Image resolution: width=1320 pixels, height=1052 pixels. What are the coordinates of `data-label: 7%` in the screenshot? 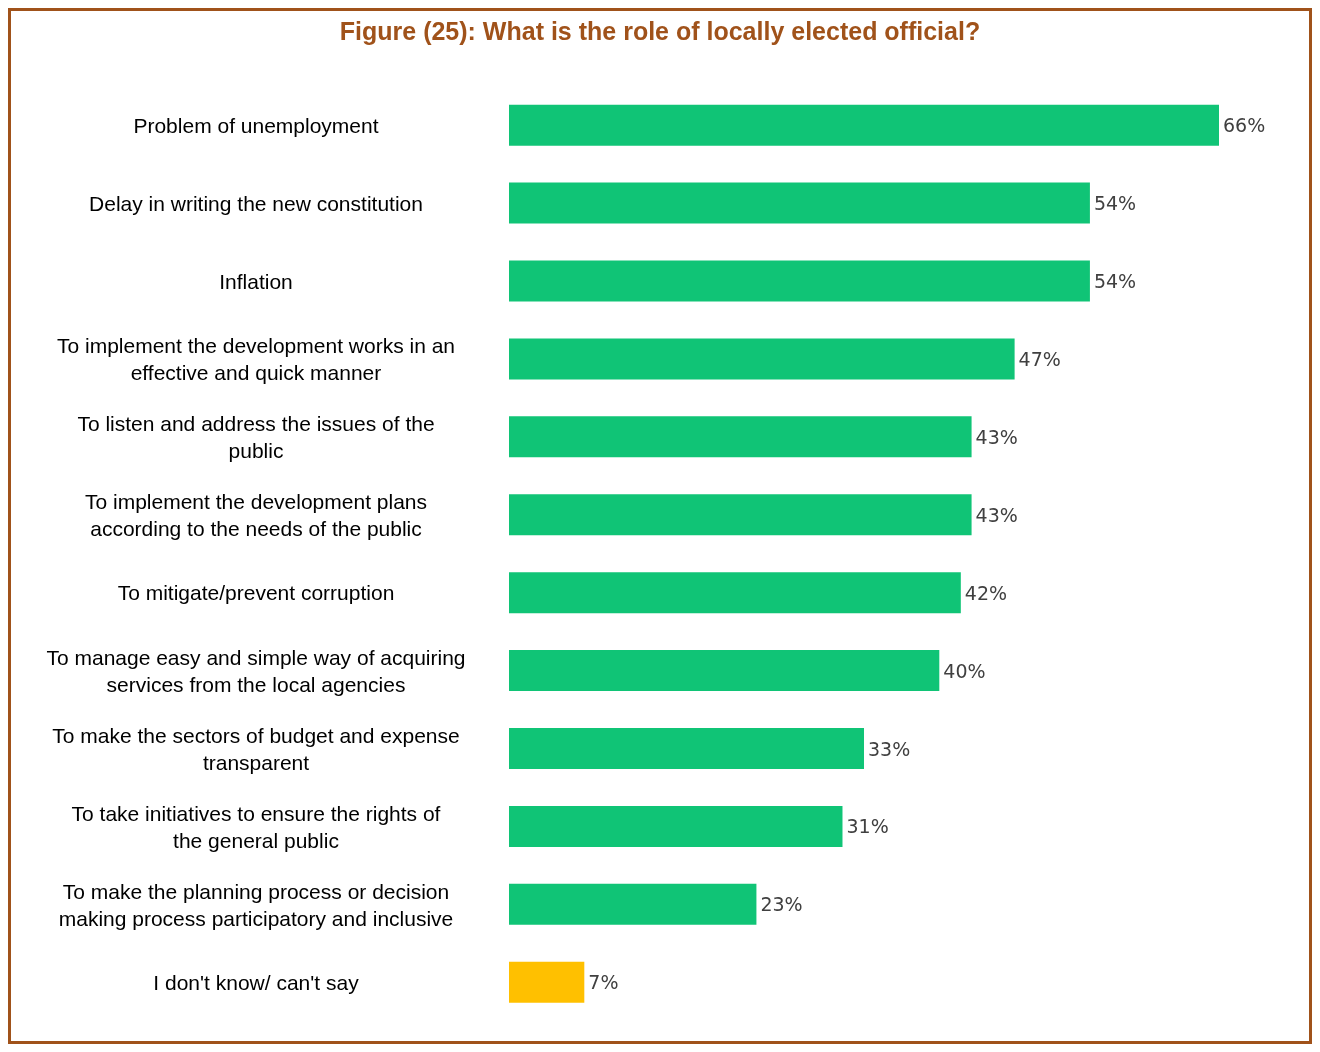 It's located at (603, 982).